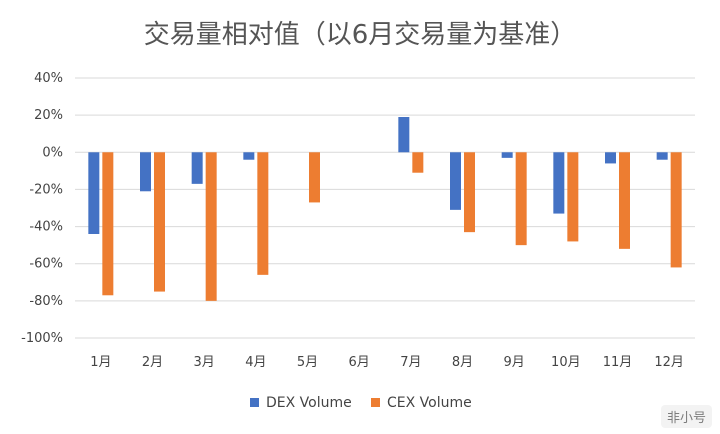 The width and height of the screenshot is (720, 434). I want to click on x-tick-label: 6月, so click(359, 362).